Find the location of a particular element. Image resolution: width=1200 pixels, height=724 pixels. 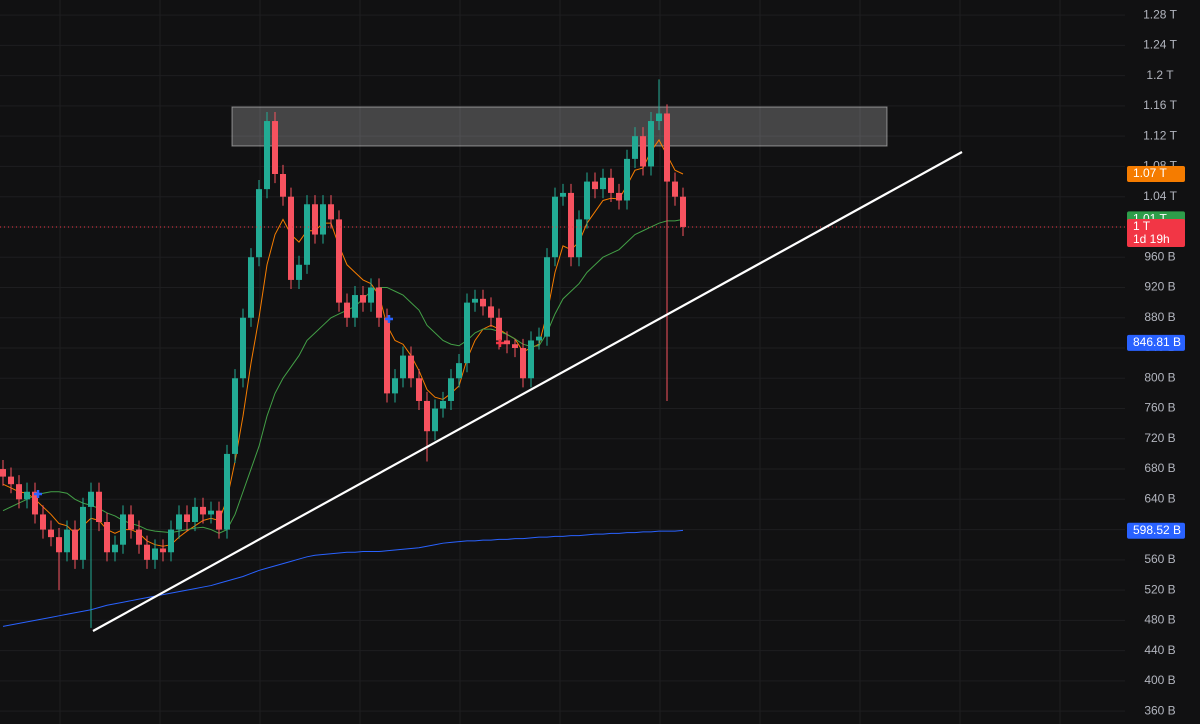

y-tick-label: 880 B is located at coordinates (1159, 317).